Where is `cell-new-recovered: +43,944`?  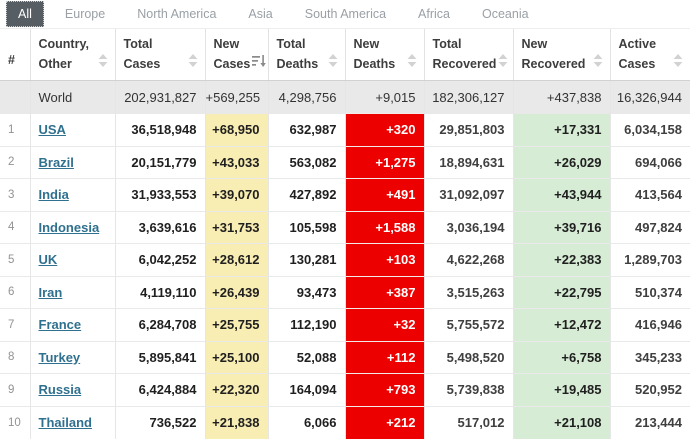 cell-new-recovered: +43,944 is located at coordinates (561, 194).